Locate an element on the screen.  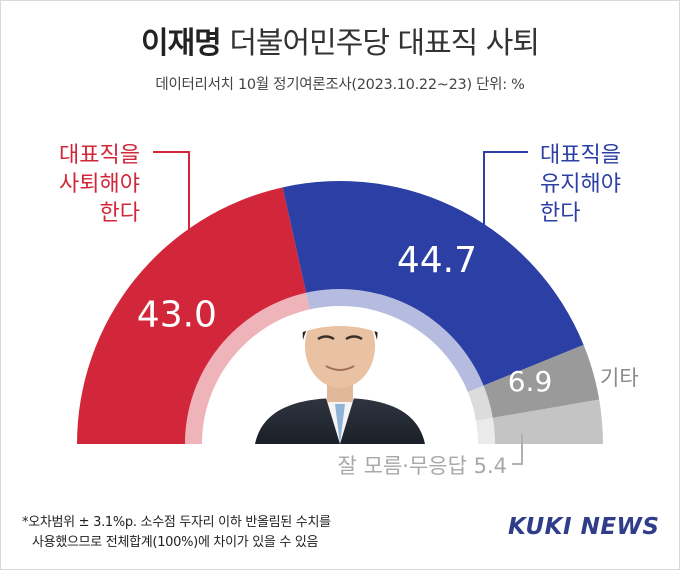
chart-subtitle: 데이터리서치 10월 정기여론조사(2023.10.22~23) 단위: % is located at coordinates (340, 85).